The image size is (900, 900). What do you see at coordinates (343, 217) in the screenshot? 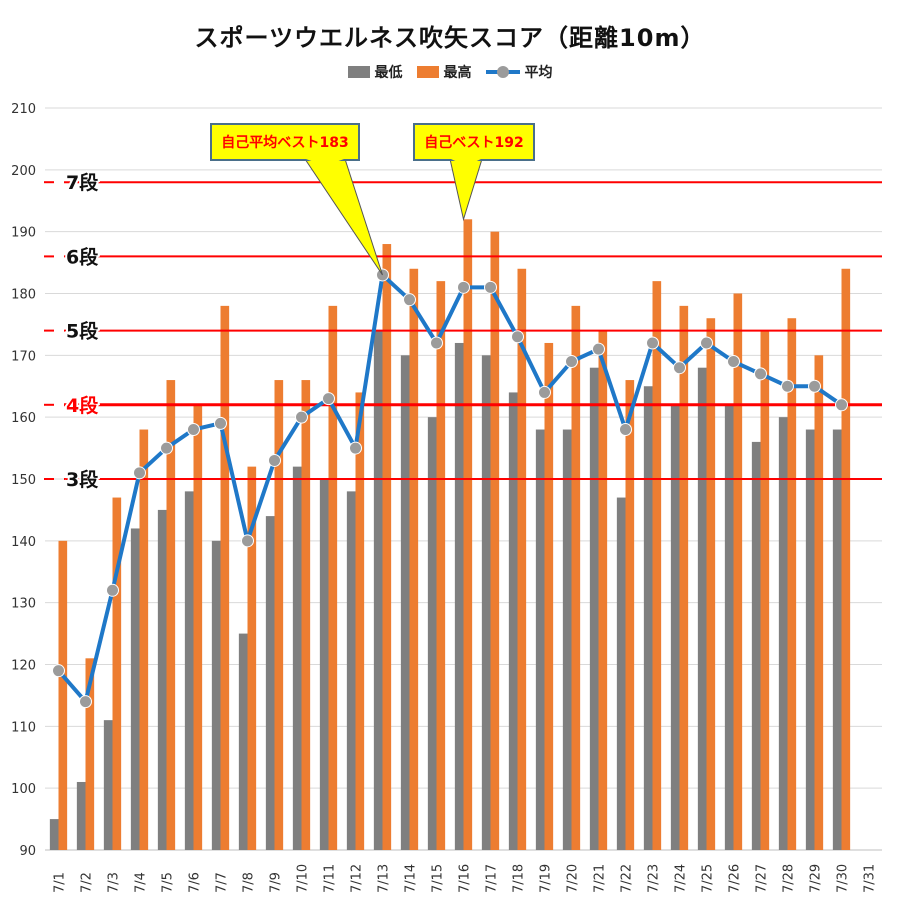
I see `callout-pointer` at bounding box center [343, 217].